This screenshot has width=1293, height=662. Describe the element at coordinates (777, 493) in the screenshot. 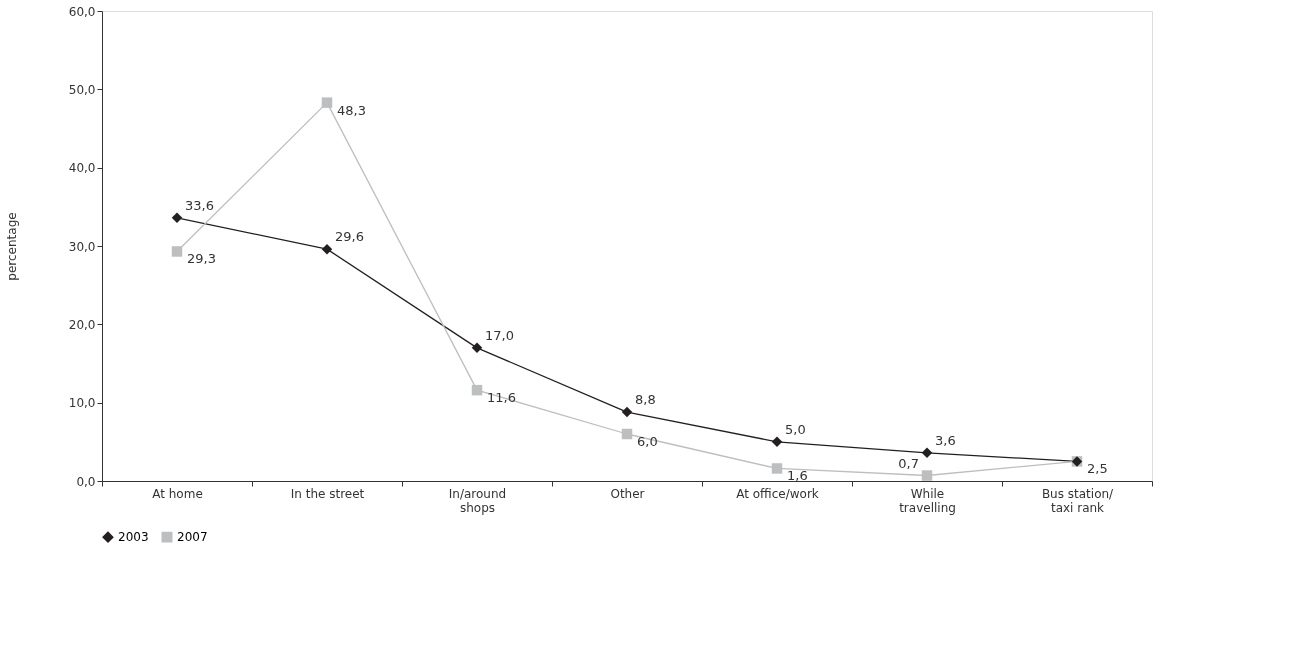

I see `x-tick-label: At office/work` at that location.